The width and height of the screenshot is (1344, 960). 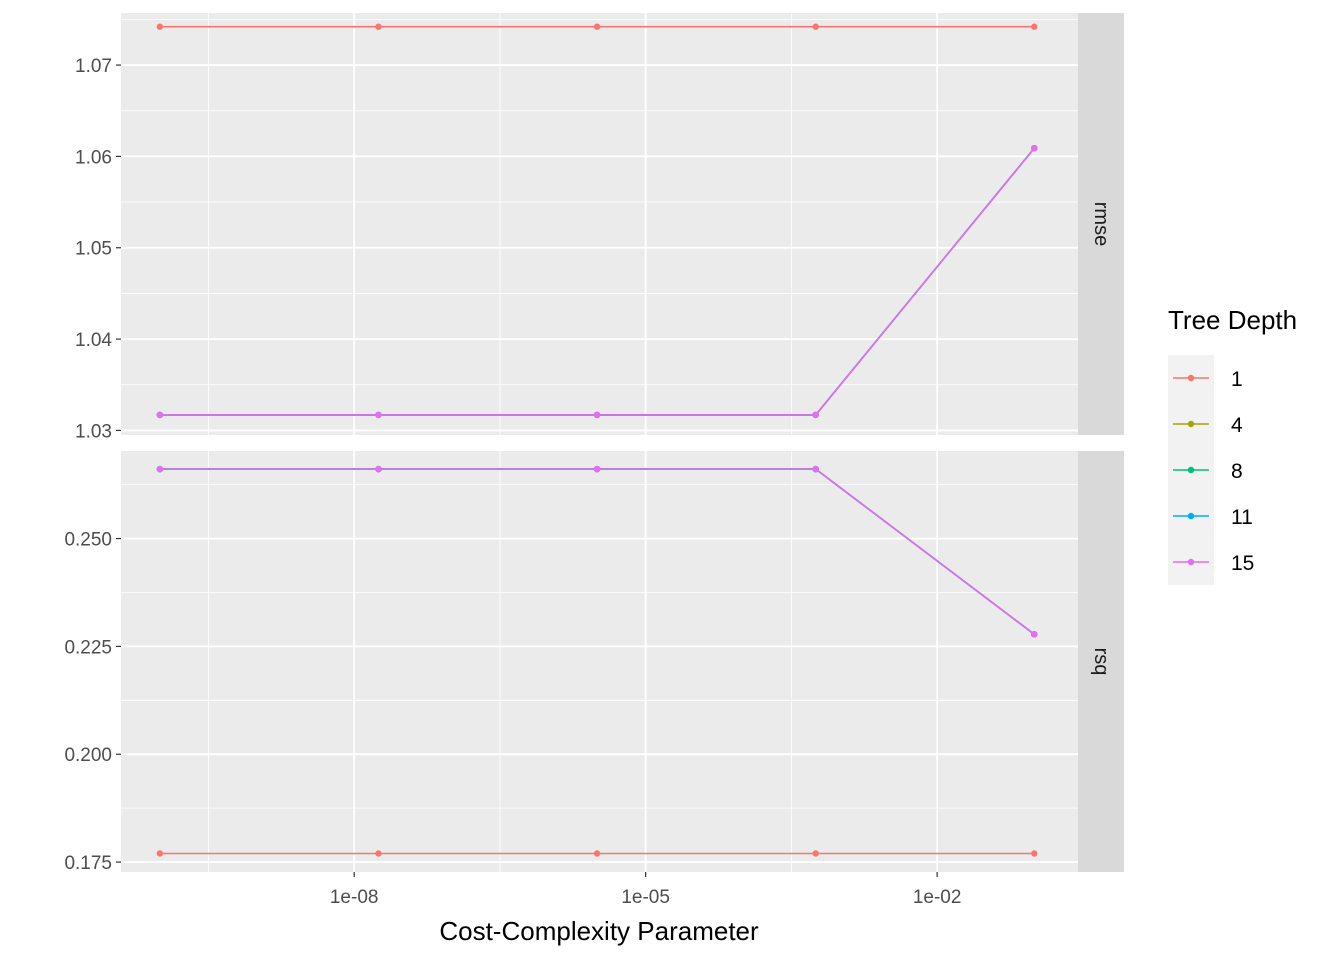 What do you see at coordinates (88, 647) in the screenshot?
I see `y-tick-label: 0.225` at bounding box center [88, 647].